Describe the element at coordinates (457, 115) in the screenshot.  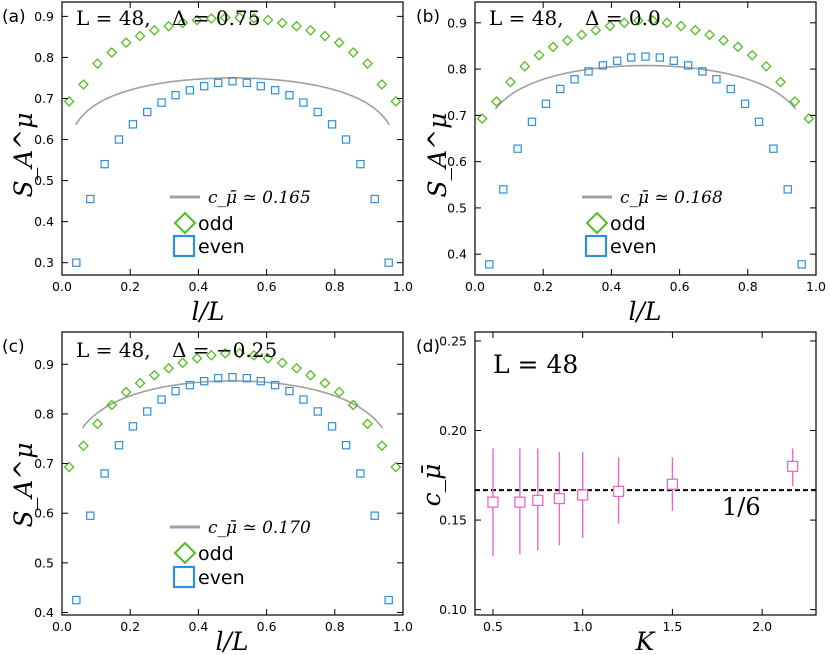
I see `panel-b-ytick-label: 0.7` at that location.